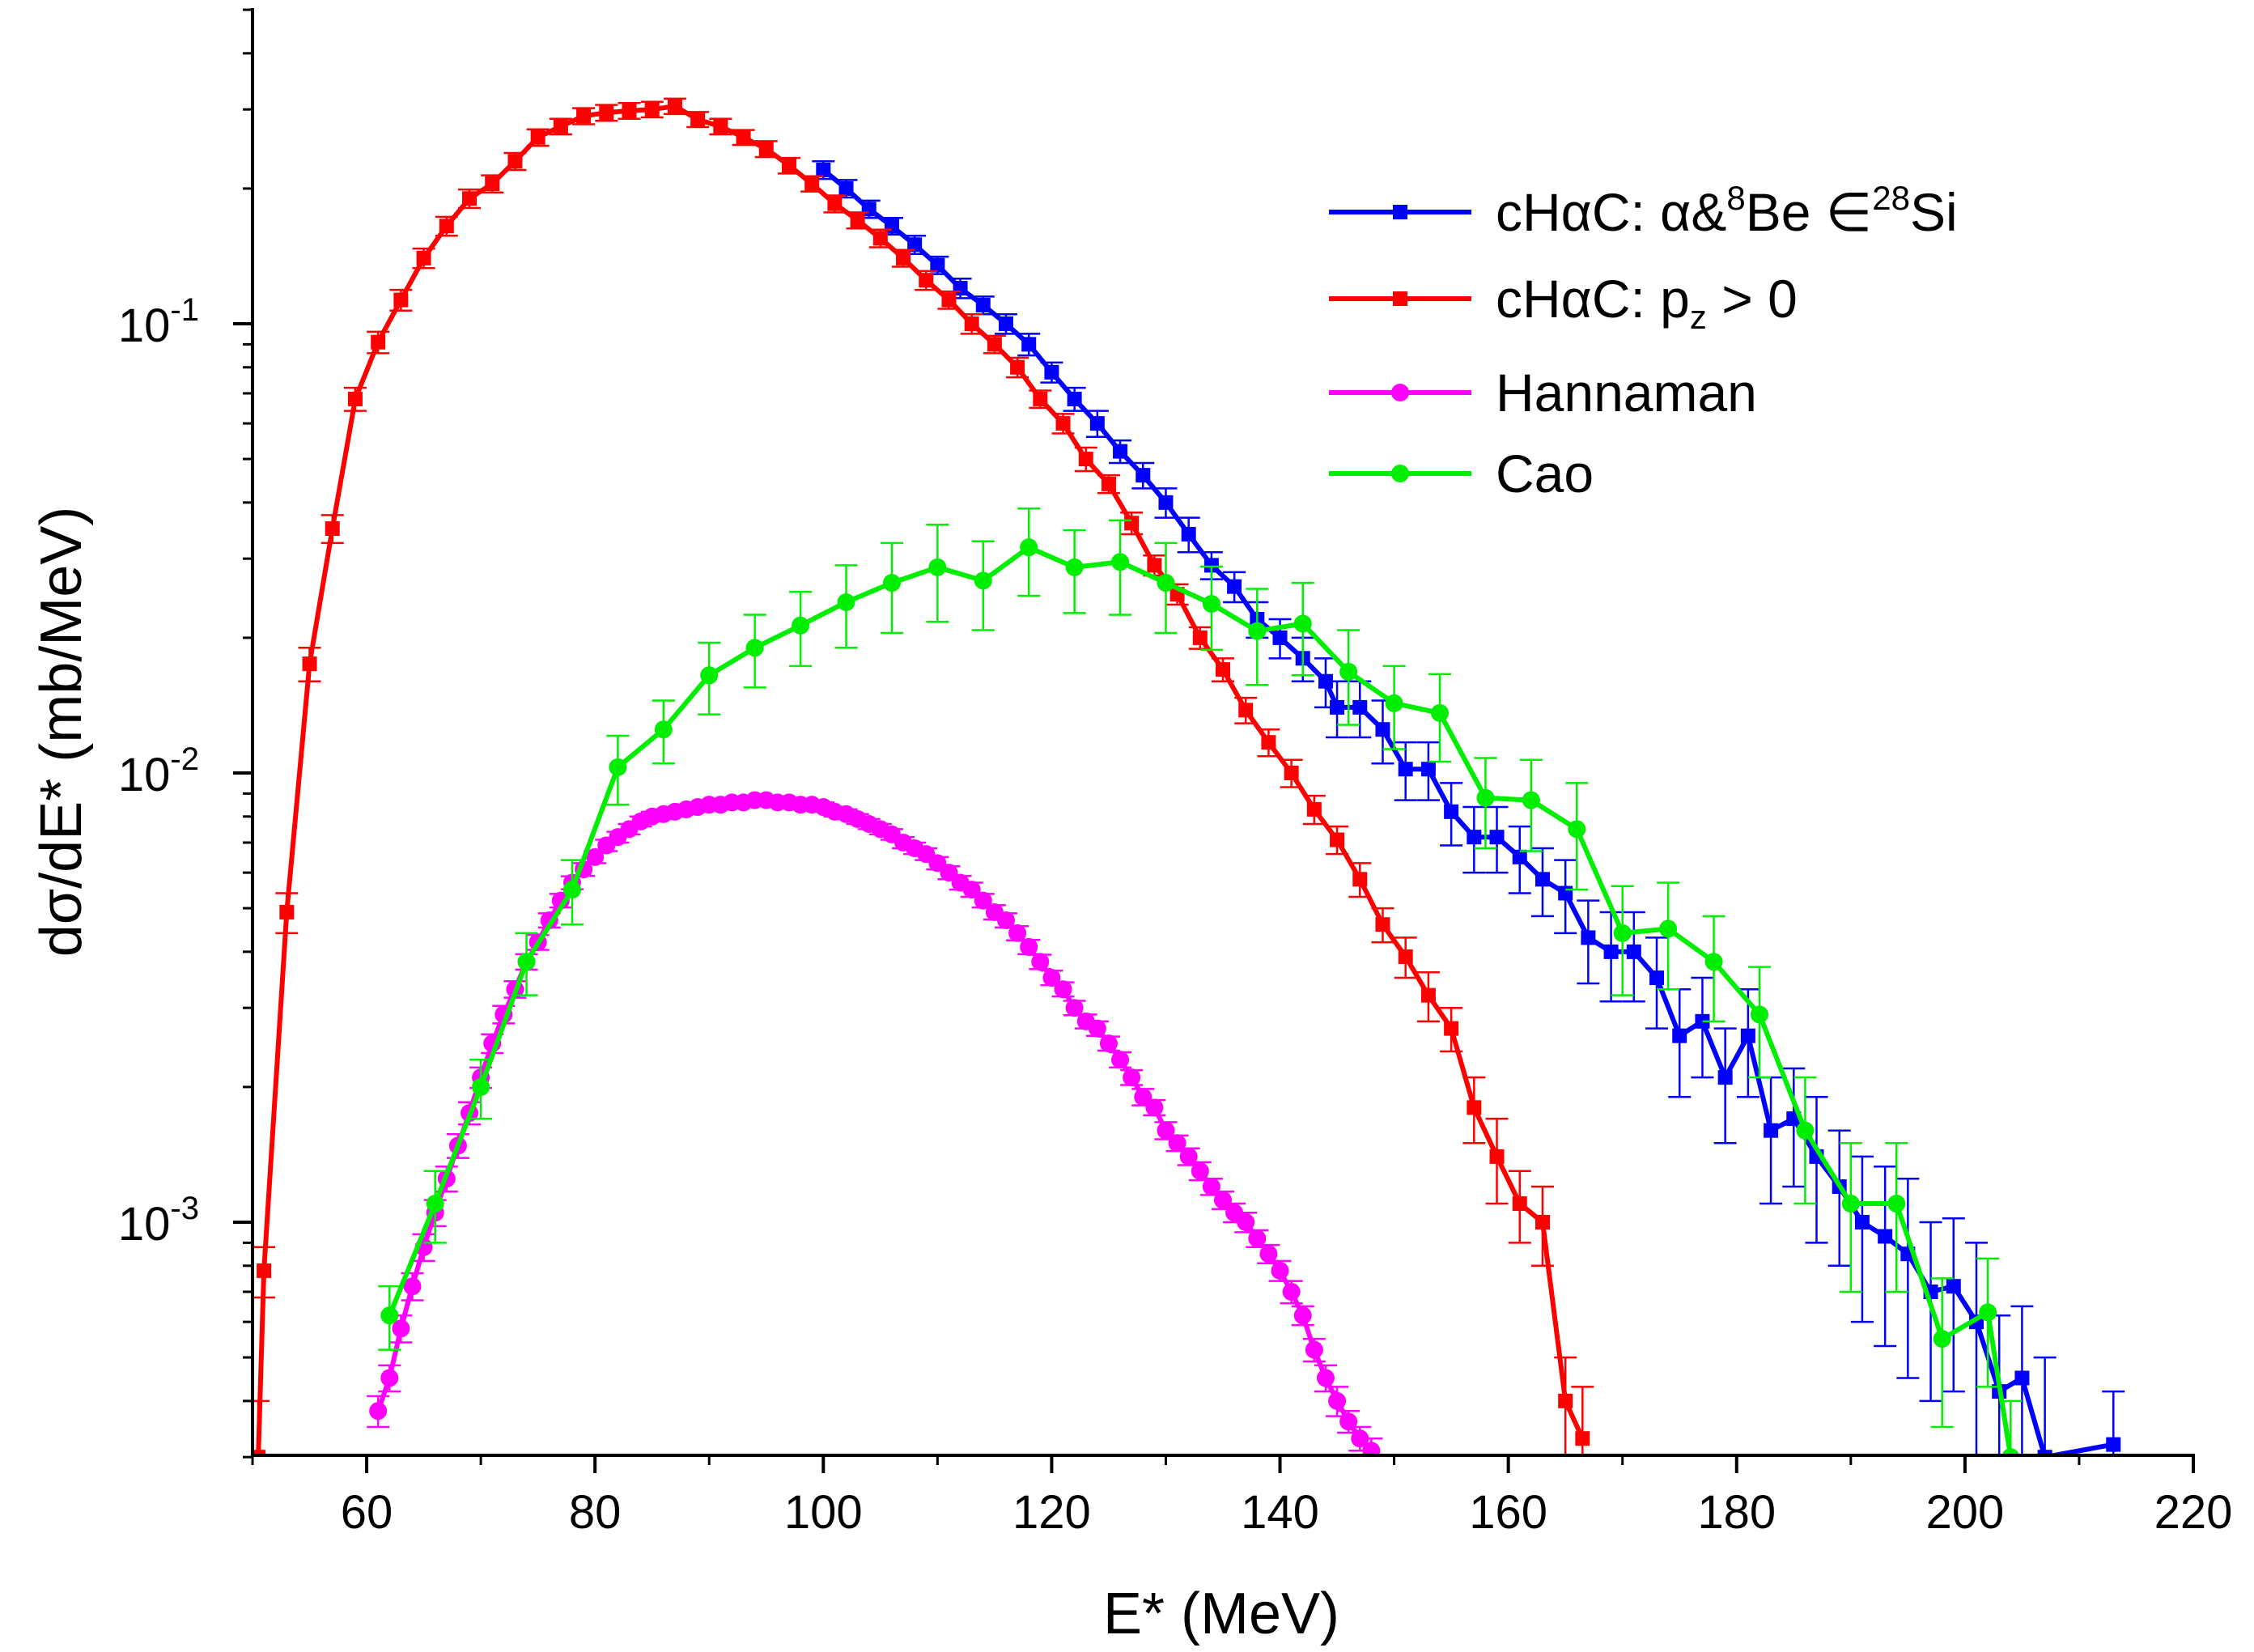 The image size is (2254, 1652). What do you see at coordinates (1508, 1513) in the screenshot?
I see `x-tick-label-160: 160` at bounding box center [1508, 1513].